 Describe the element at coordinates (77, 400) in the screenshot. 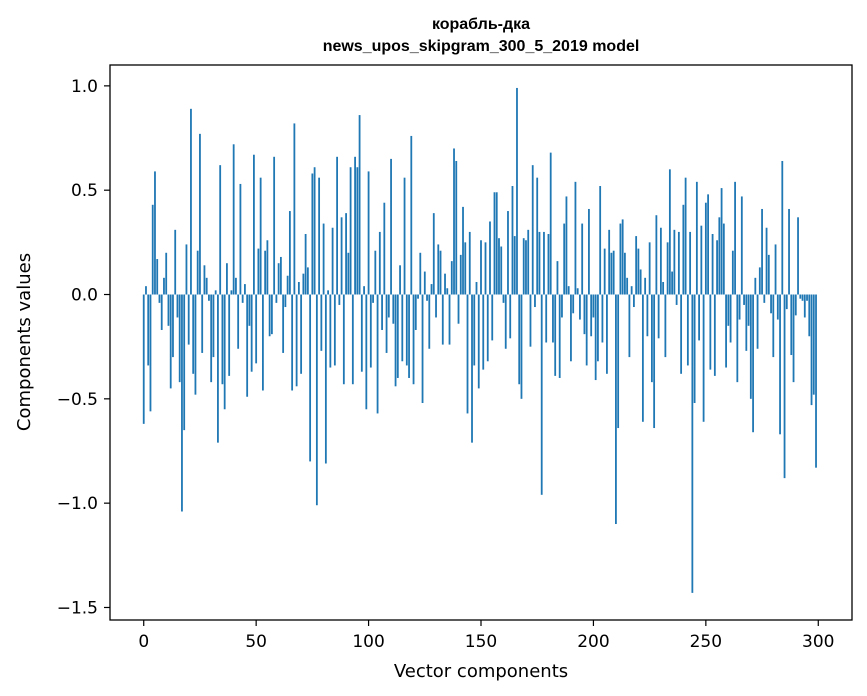

I see `y-tick-label: −0.5` at that location.